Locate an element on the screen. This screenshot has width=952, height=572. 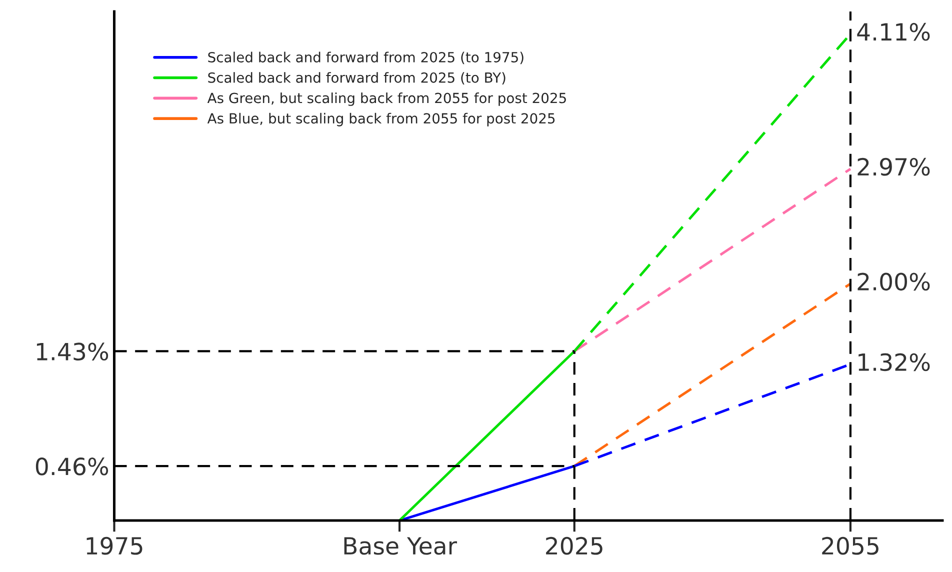
legend-label: As Blue, but scaling back from 2055 for post 2025 is located at coordinates (381, 119).